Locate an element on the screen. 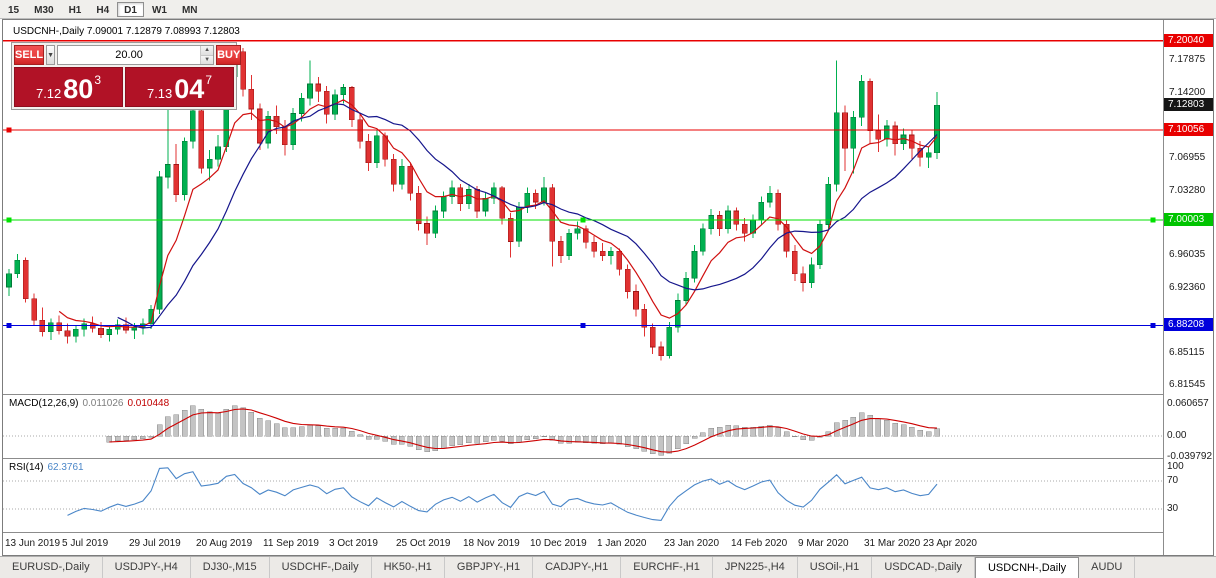  date-label: 31 Mar 2020 is located at coordinates (892, 543).